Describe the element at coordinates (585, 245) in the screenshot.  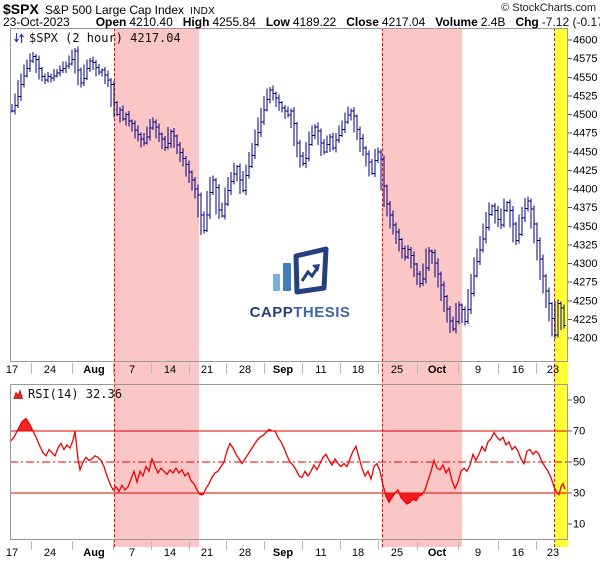
I see `price-axis-label: 4325` at that location.